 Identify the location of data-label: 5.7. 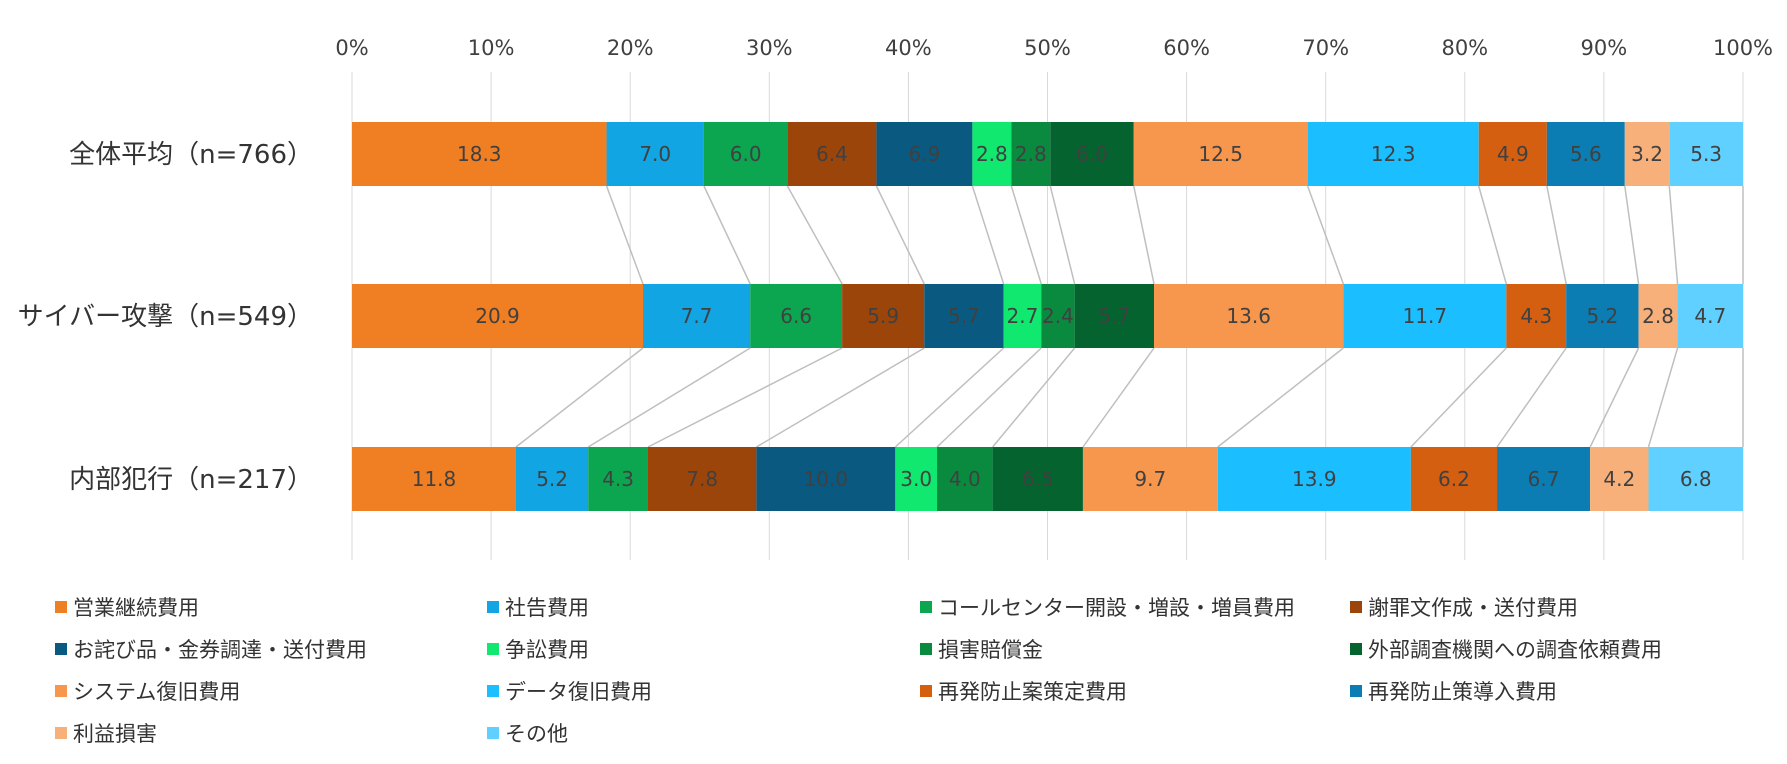
(1114, 316).